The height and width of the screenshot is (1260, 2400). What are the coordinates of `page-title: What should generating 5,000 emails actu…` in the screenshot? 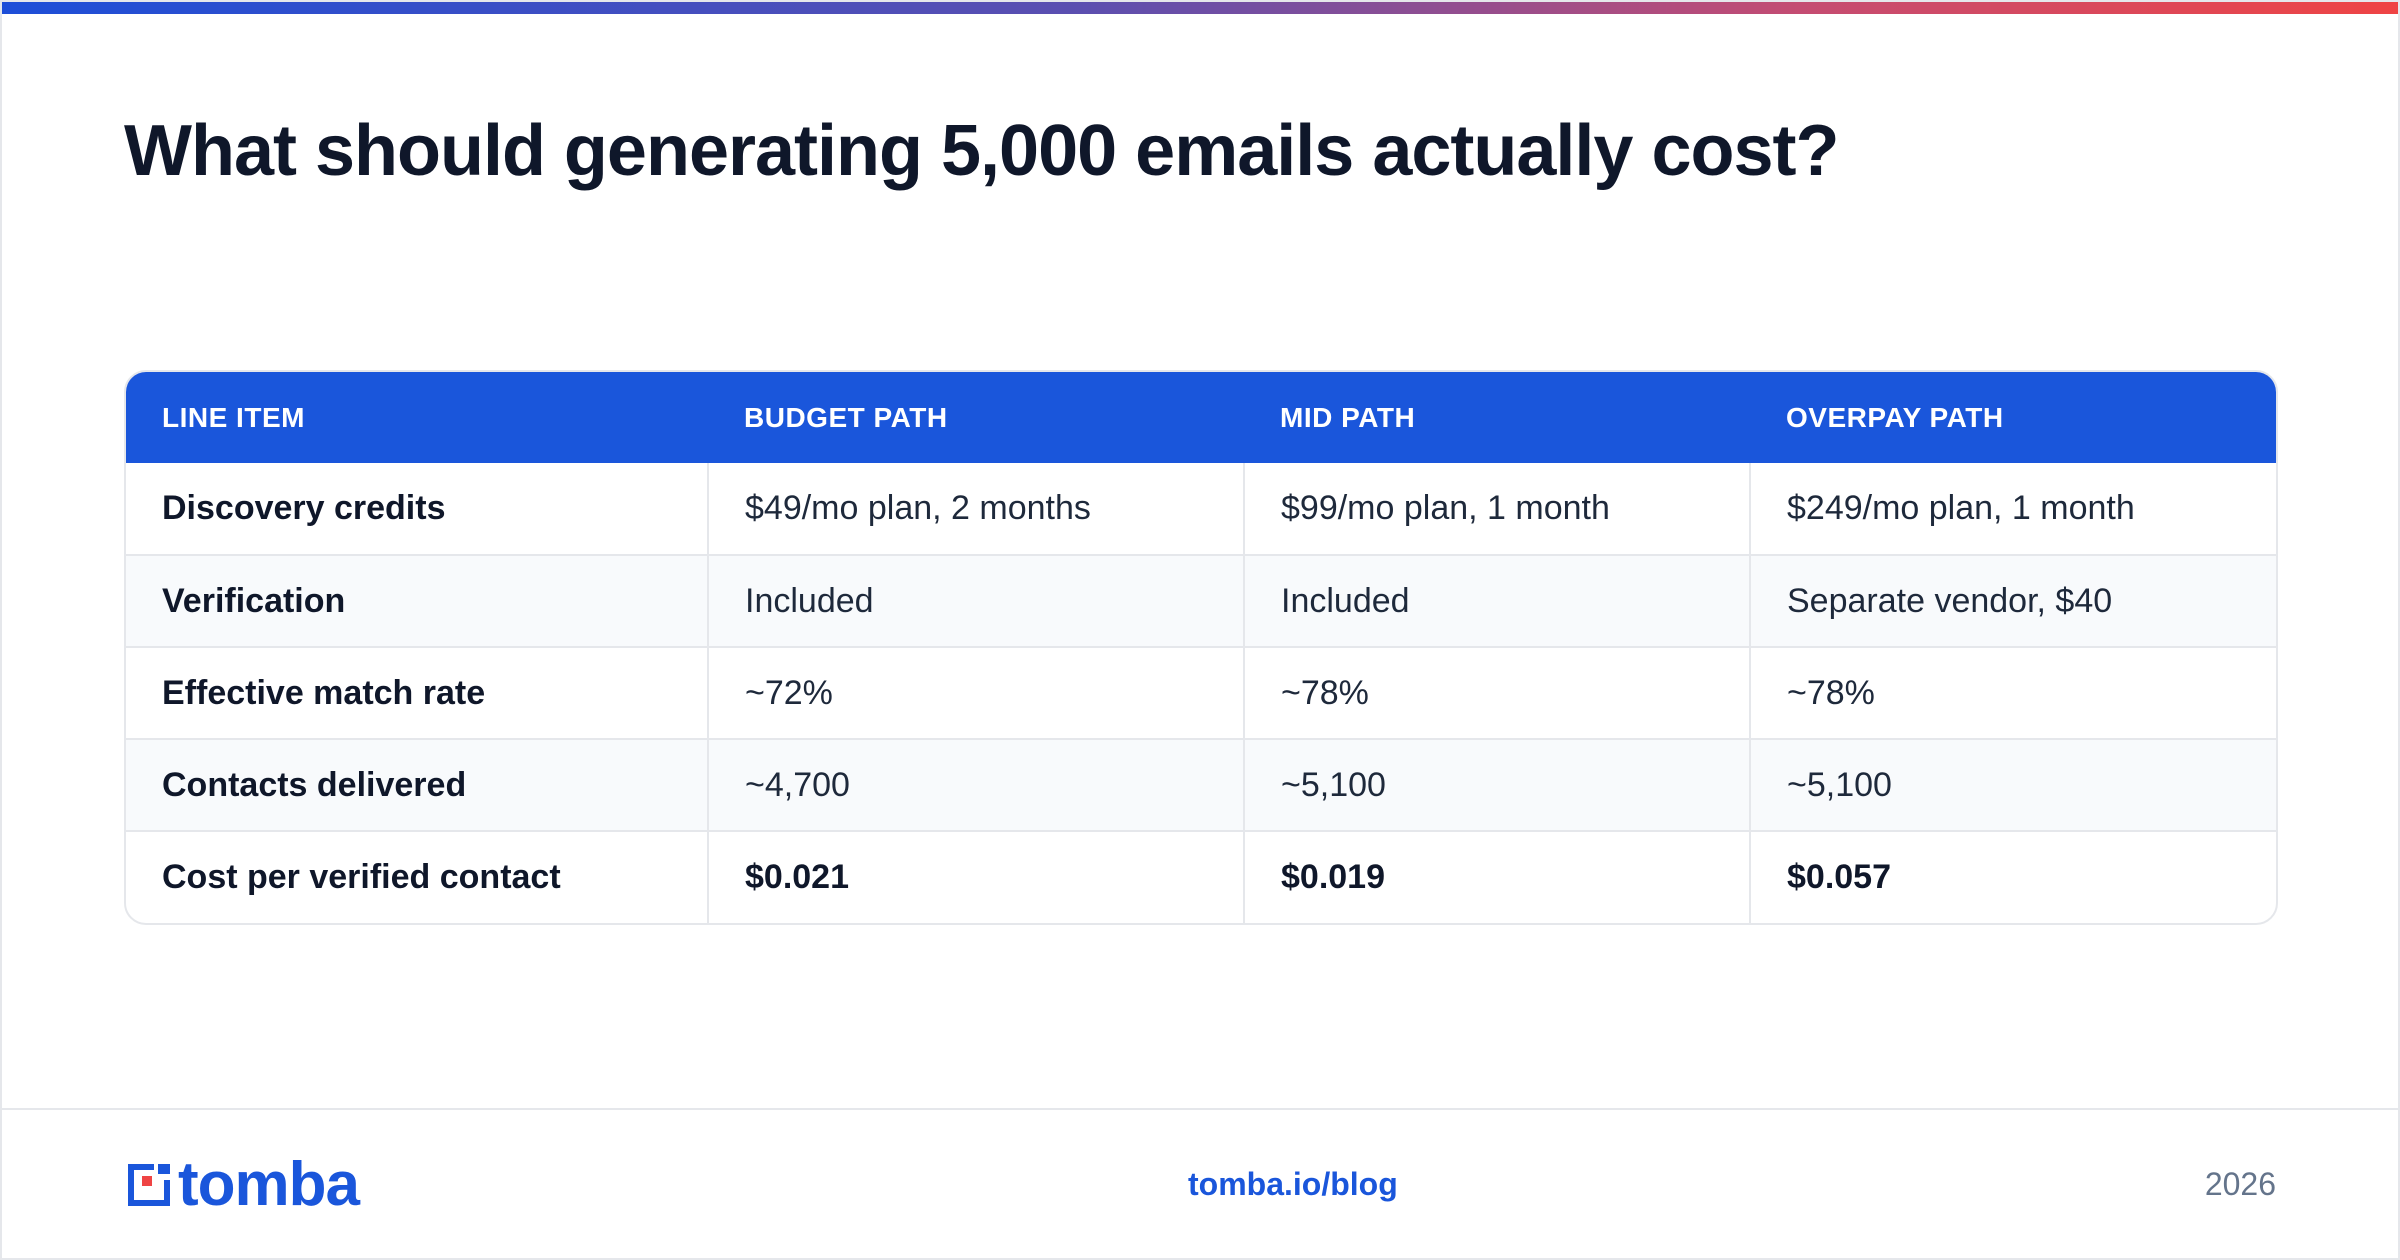 It's located at (981, 151).